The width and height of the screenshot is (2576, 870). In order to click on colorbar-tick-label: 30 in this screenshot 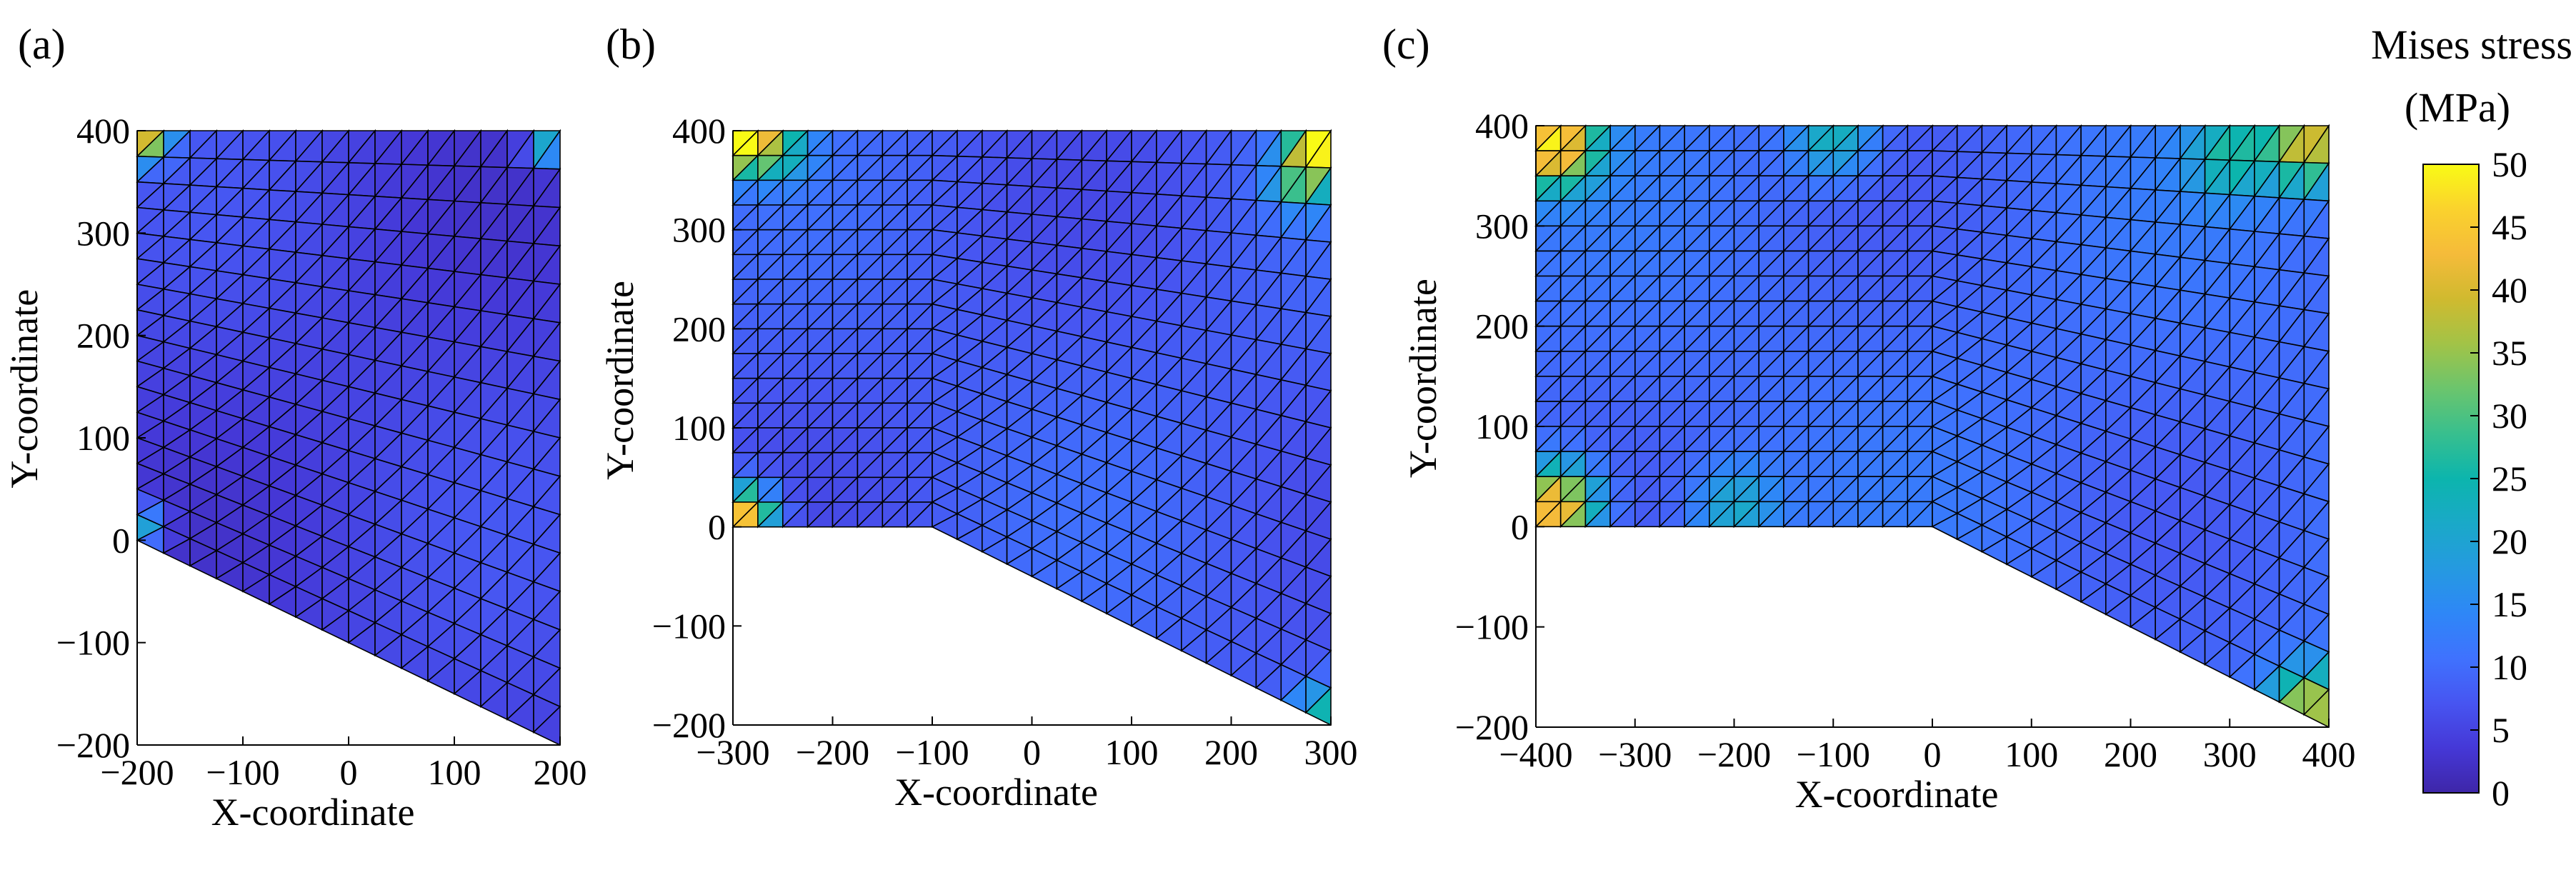, I will do `click(2509, 416)`.